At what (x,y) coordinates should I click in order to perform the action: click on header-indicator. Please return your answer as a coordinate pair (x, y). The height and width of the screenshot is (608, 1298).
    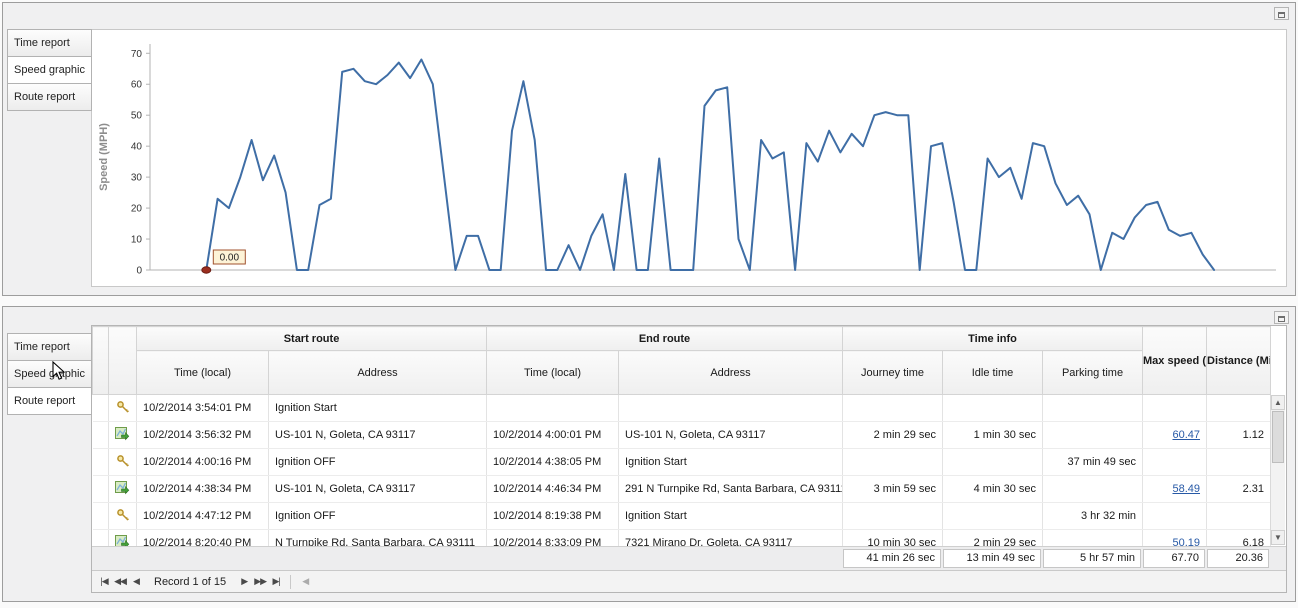
    Looking at the image, I should click on (100, 360).